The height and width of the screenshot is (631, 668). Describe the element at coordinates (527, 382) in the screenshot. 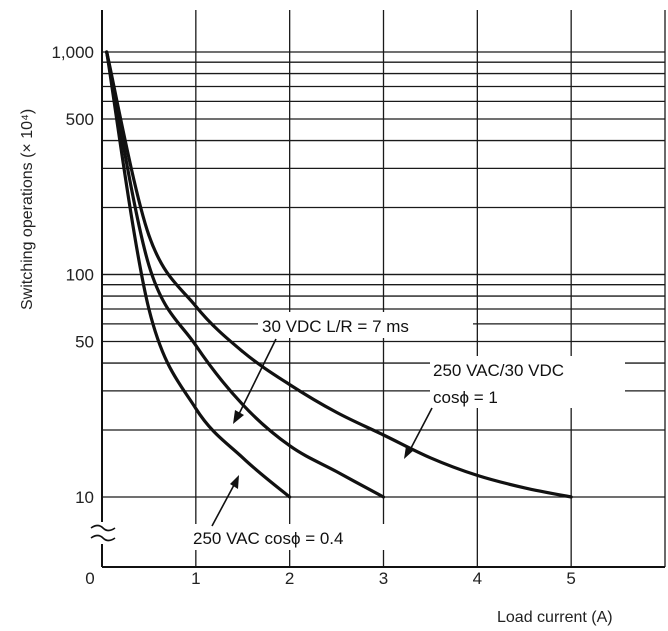

I see `annotation-250vac-30vdc: 250 VAC/30 VDC cosϕ = 1` at that location.